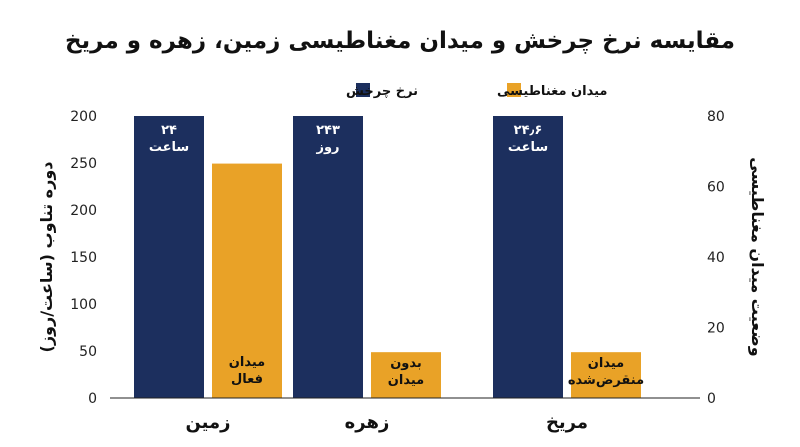  I want to click on bar-label-rotation: ۲۴٫۶, so click(528, 130).